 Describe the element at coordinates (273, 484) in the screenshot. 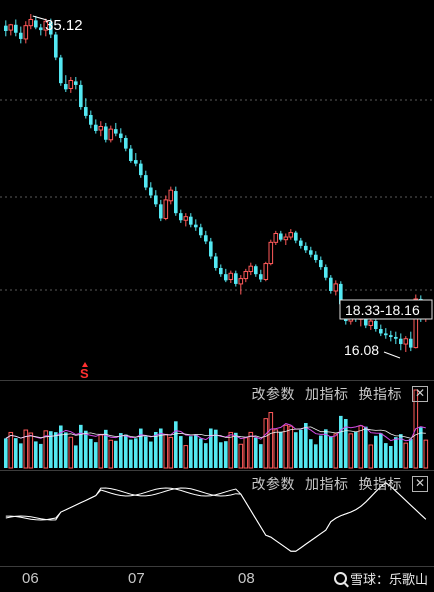

I see `indicator-modify-params-button: 改参数` at that location.